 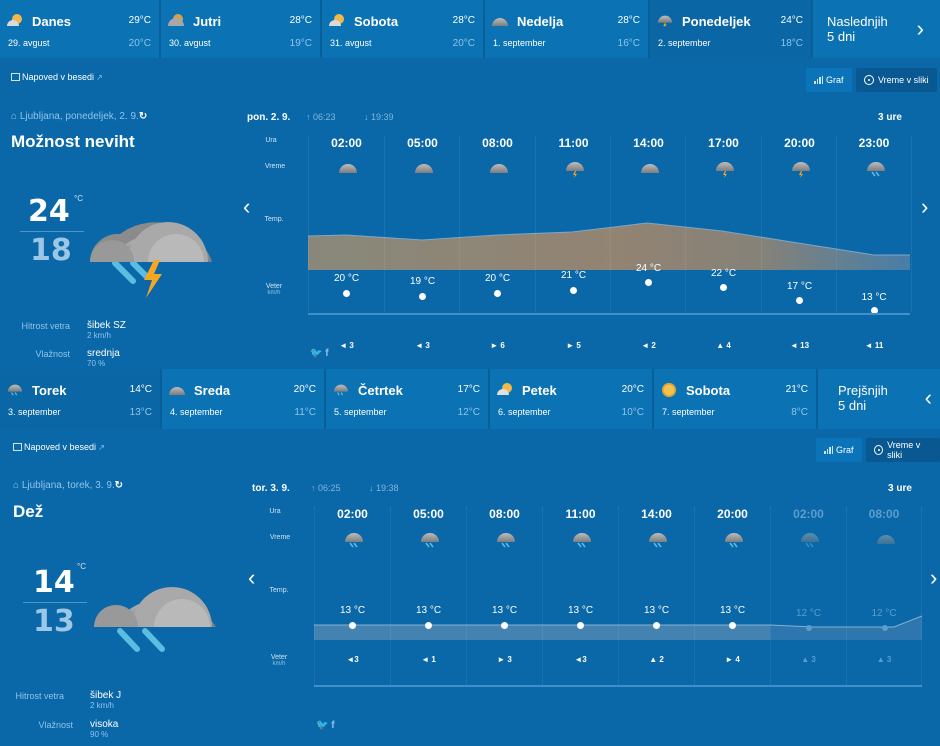 What do you see at coordinates (17, 485) in the screenshot?
I see `location-icon: ⌂` at bounding box center [17, 485].